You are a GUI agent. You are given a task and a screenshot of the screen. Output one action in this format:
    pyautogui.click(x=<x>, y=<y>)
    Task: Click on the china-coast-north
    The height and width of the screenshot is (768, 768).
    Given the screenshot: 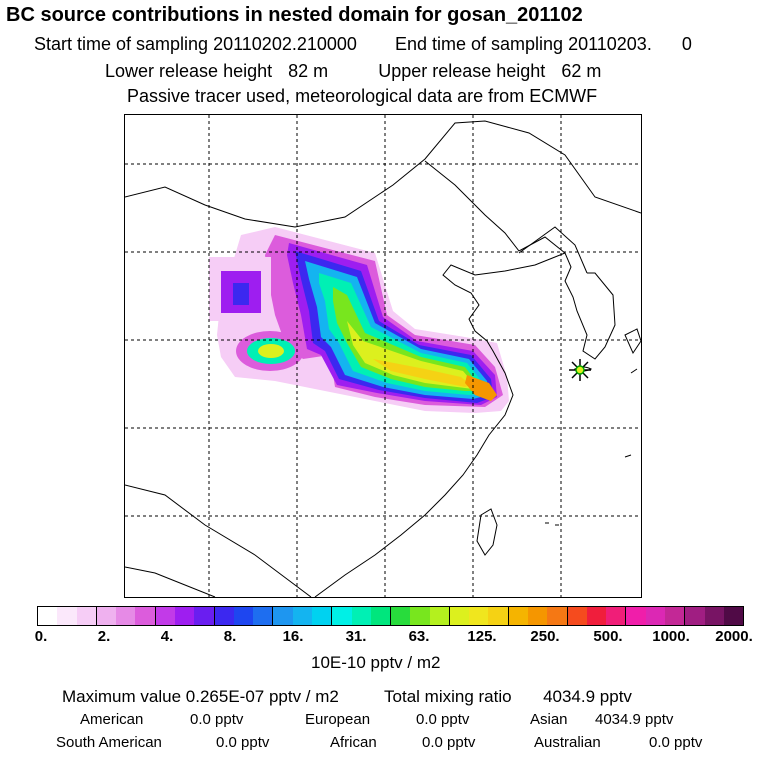 What is the action you would take?
    pyautogui.click(x=440, y=424)
    